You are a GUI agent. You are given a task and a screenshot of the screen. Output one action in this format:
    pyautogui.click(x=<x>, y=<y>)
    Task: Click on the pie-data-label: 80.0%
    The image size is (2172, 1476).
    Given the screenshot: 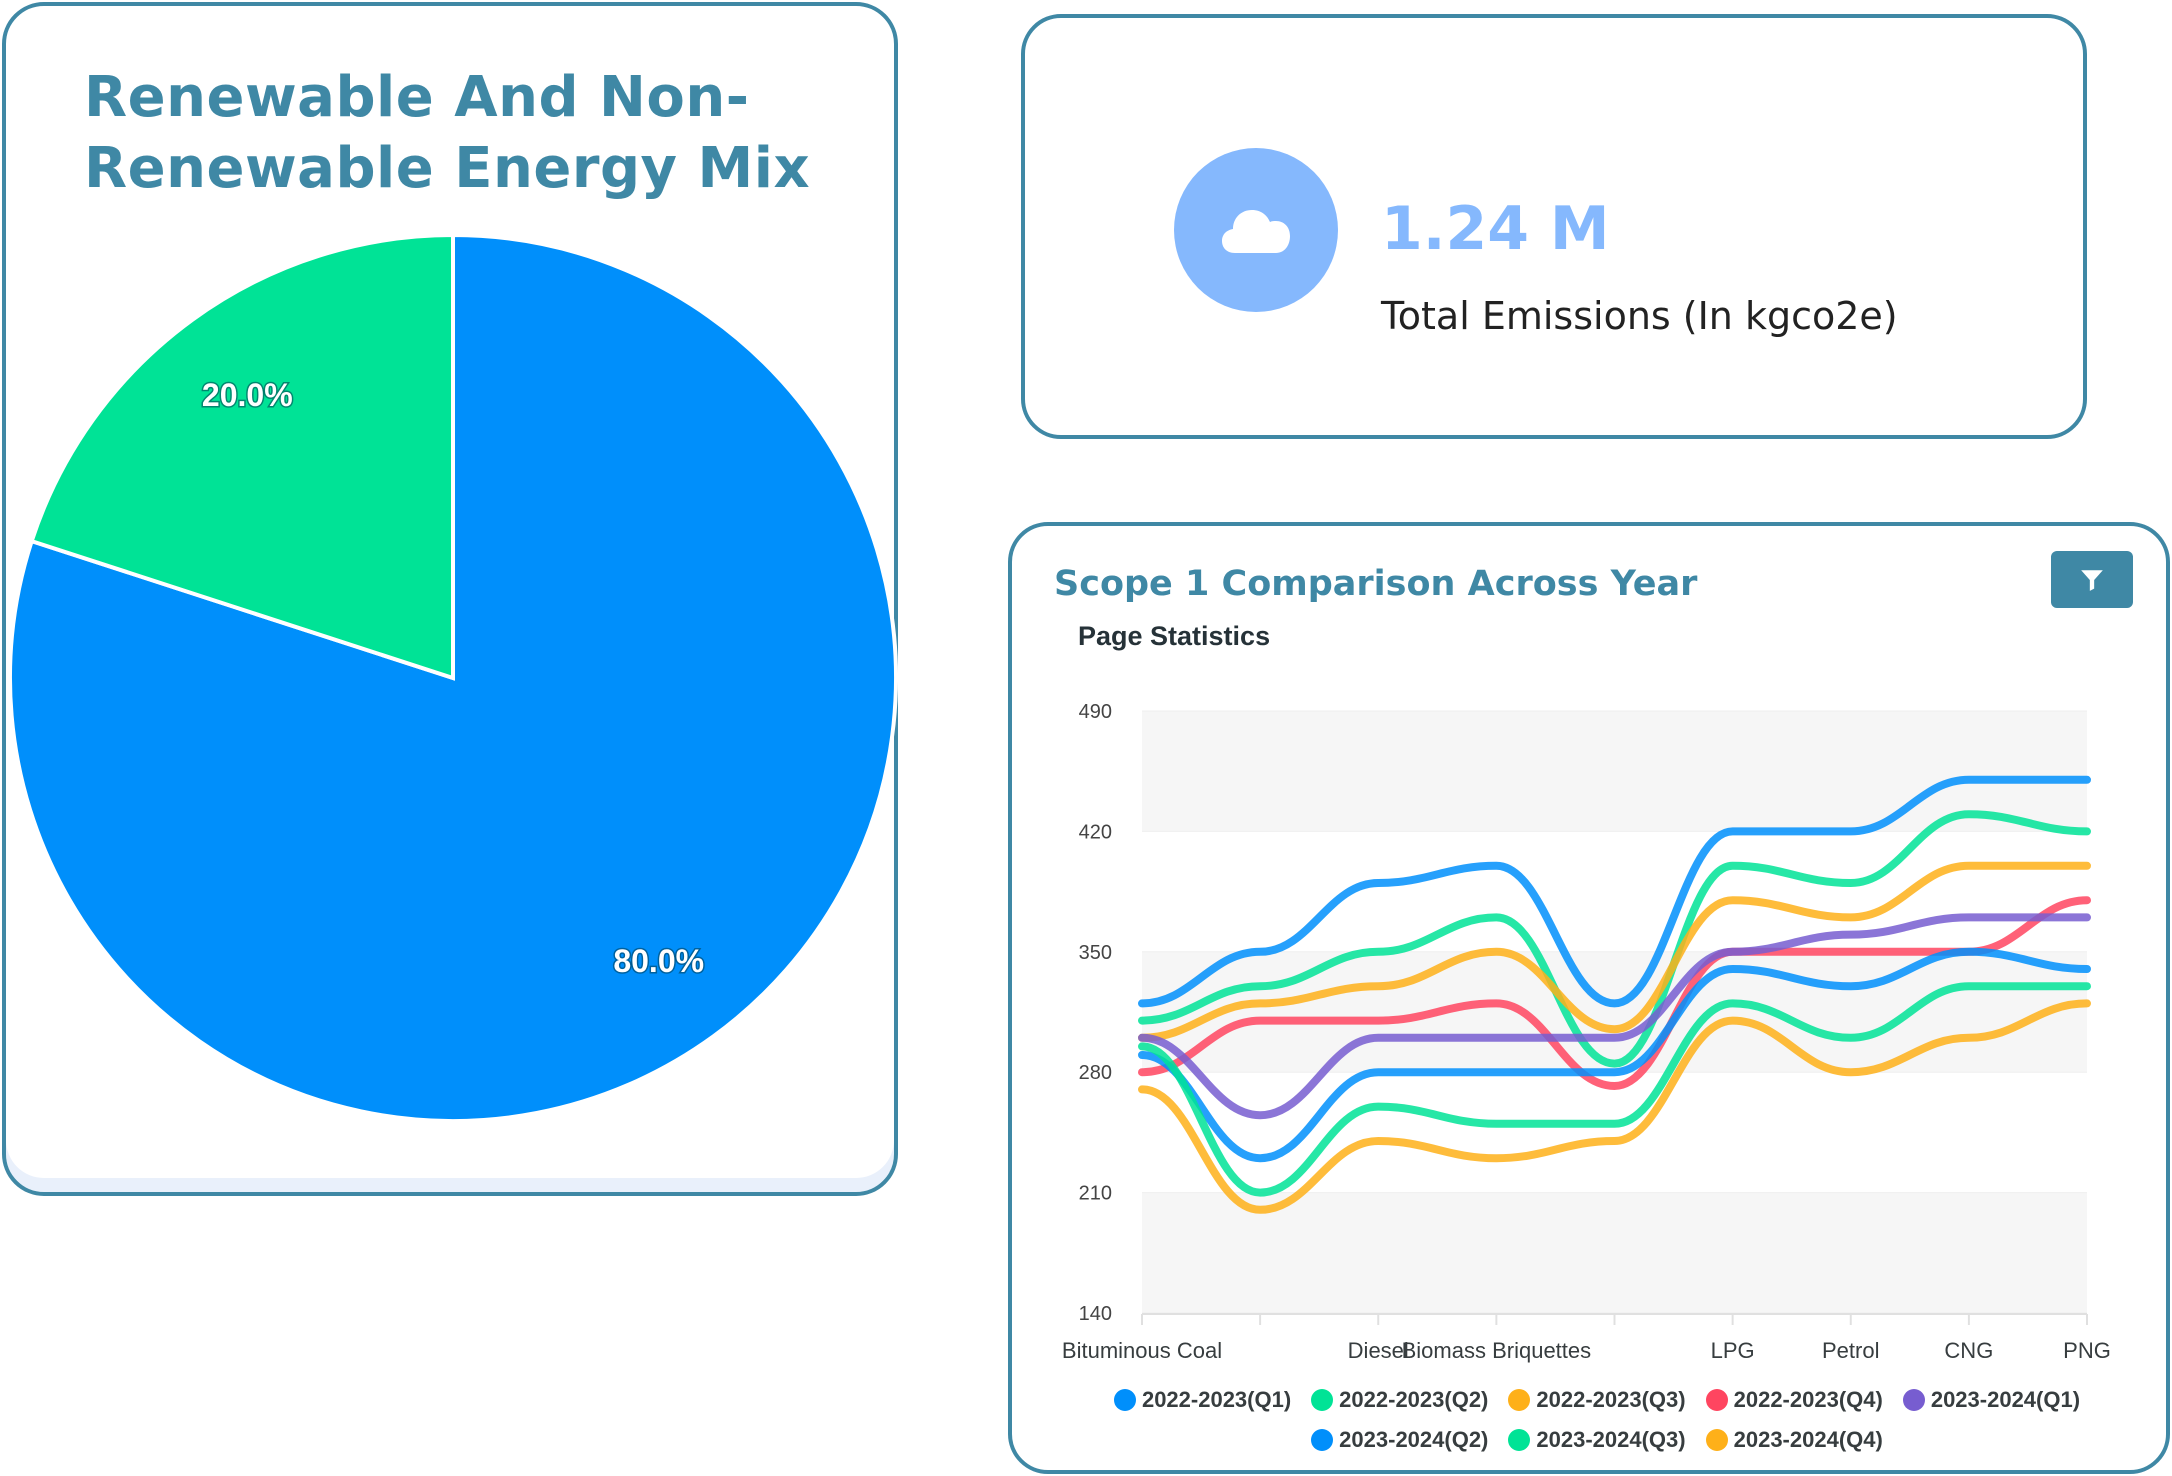 What is the action you would take?
    pyautogui.click(x=658, y=961)
    